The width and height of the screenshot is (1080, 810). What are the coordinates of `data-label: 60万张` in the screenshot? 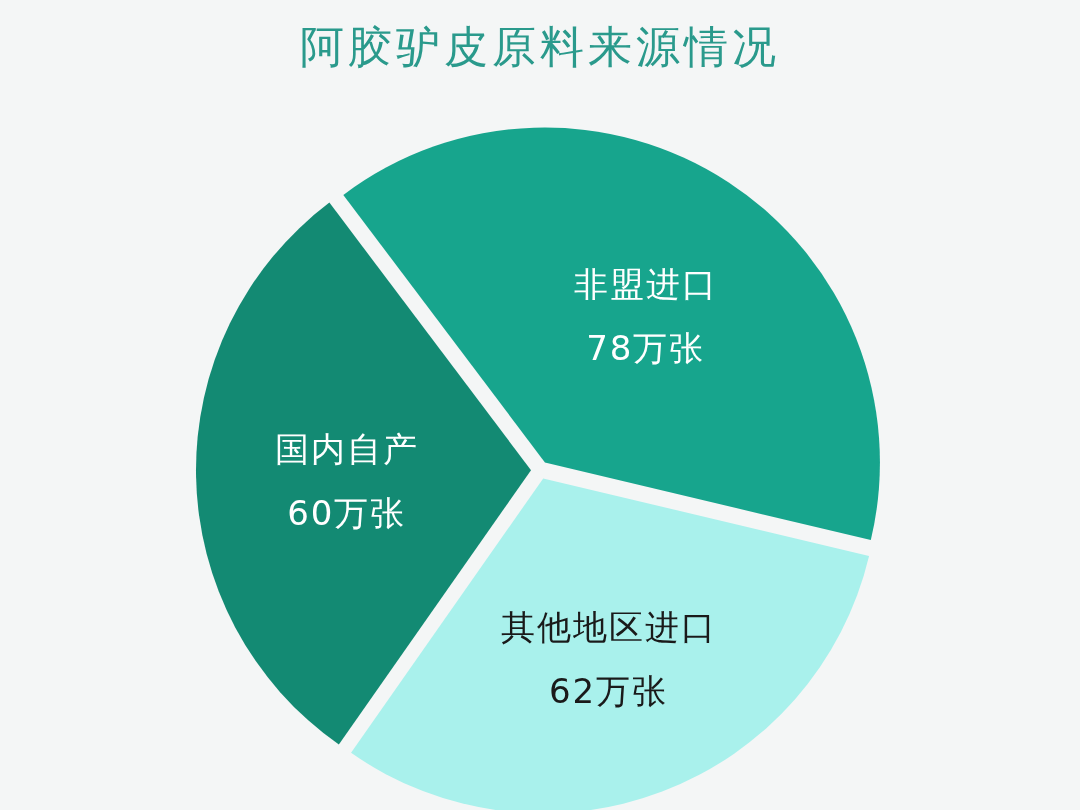 It's located at (347, 513).